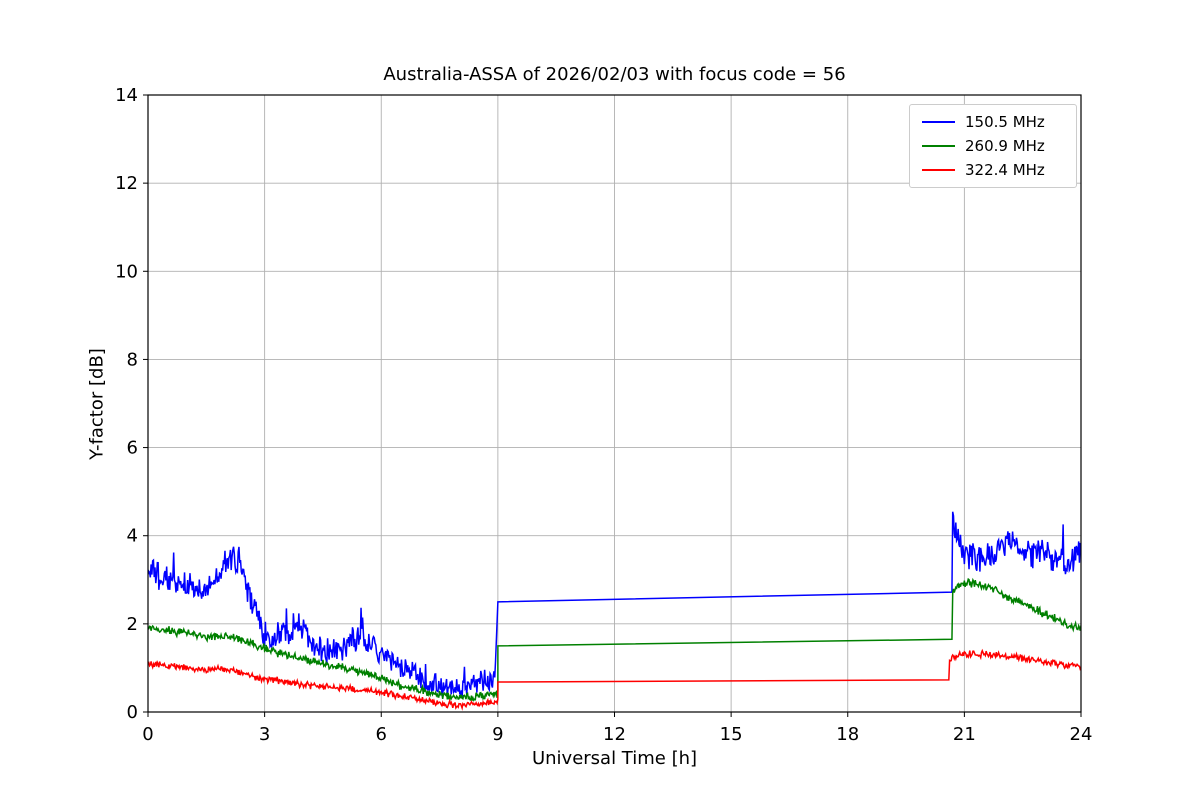 This screenshot has width=1200, height=800. Describe the element at coordinates (497, 734) in the screenshot. I see `x-tick-label: 9` at that location.